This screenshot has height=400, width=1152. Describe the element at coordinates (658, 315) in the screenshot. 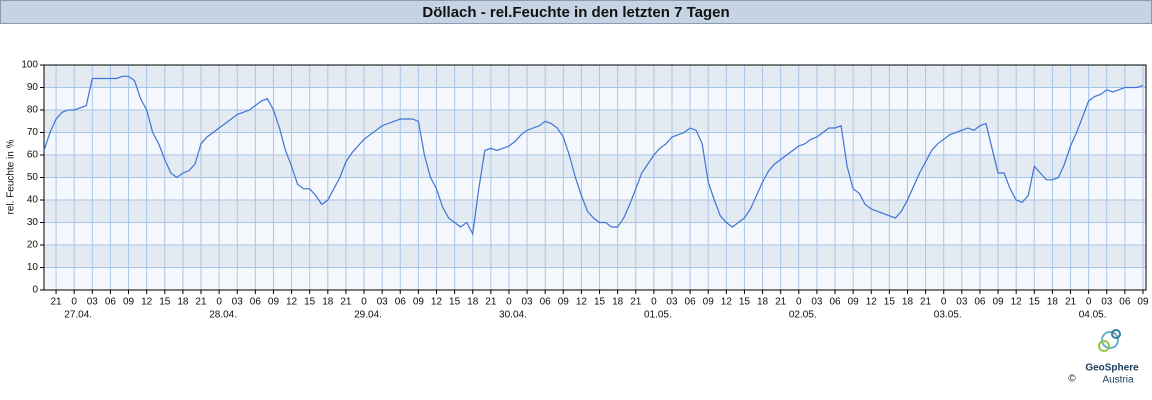

I see `date-label: 01.05.` at that location.